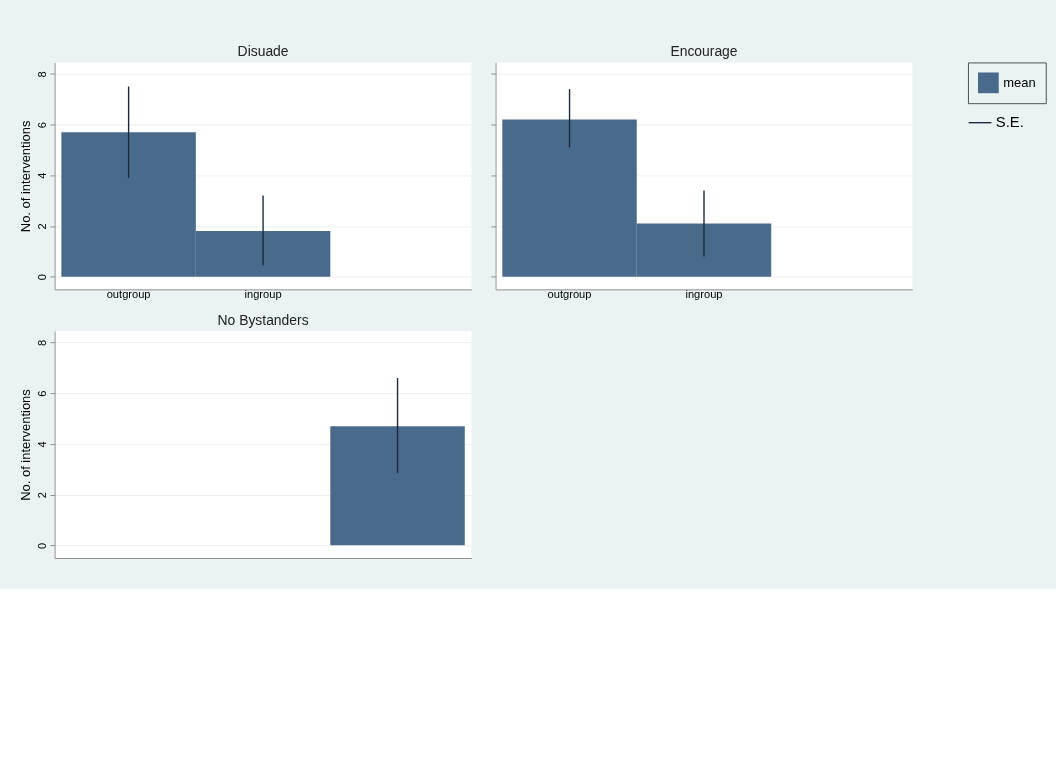 The image size is (1056, 771). I want to click on text: S.E., so click(1009, 122).